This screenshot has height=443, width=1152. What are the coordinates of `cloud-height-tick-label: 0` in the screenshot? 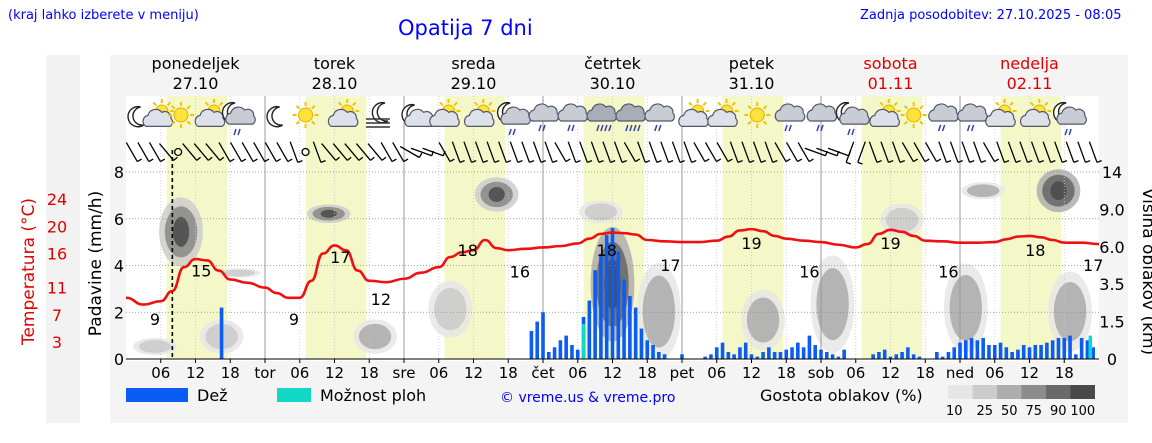 It's located at (1112, 359).